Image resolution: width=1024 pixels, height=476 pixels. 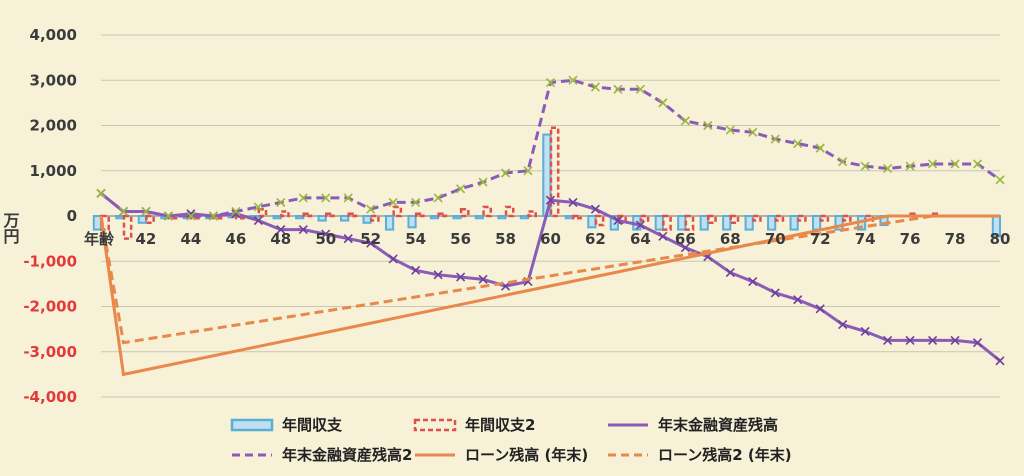 What do you see at coordinates (53, 80) in the screenshot?
I see `y-tick-label: 3,000` at bounding box center [53, 80].